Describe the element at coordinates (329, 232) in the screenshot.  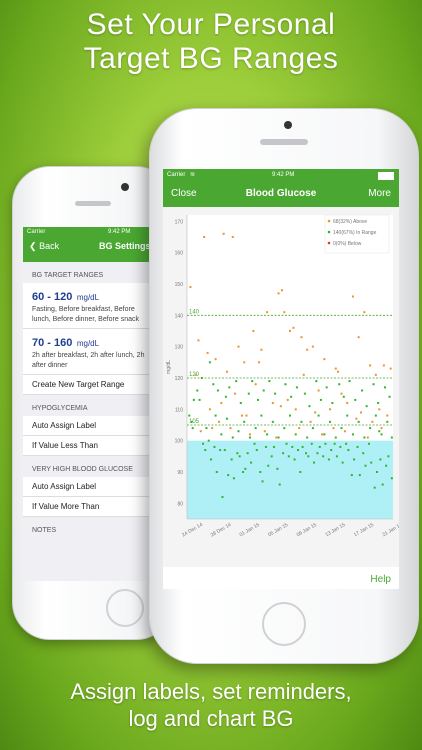
I see `legend-marker` at that location.